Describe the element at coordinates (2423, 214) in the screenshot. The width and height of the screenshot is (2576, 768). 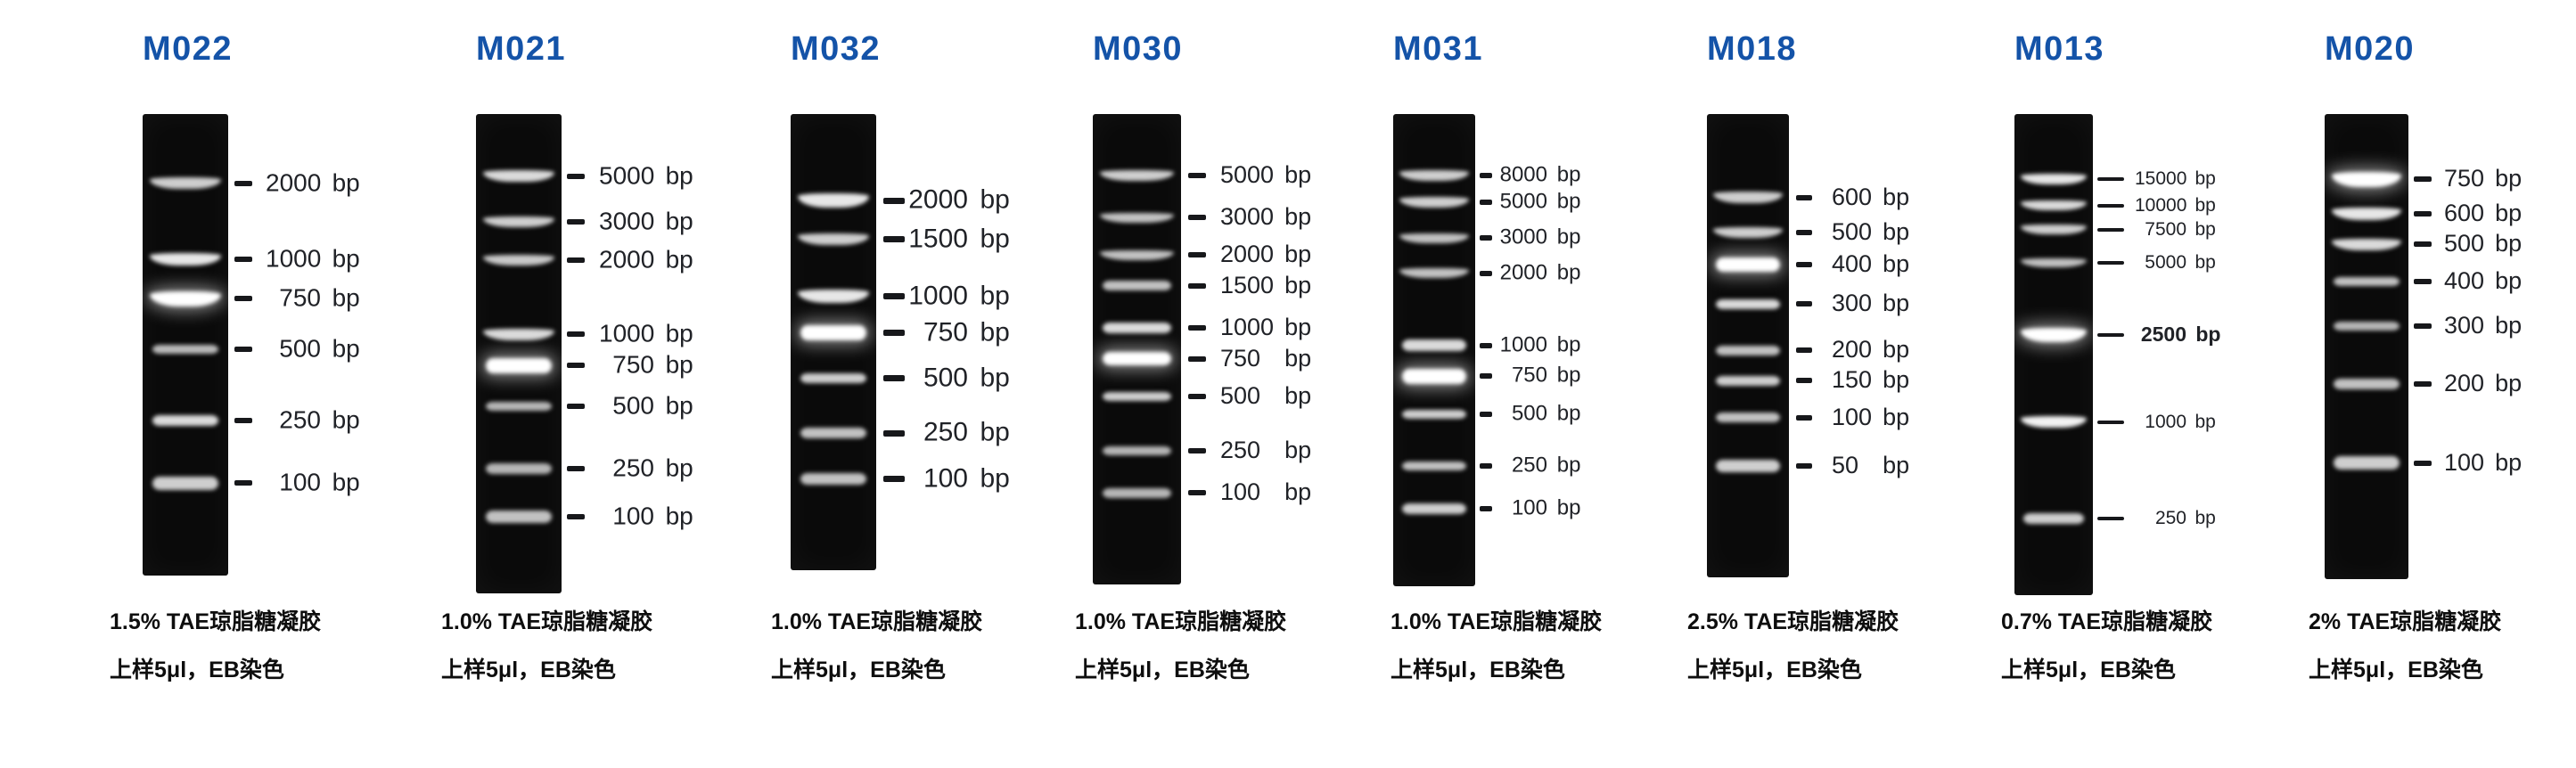
I see `band-tick-600bp` at that location.